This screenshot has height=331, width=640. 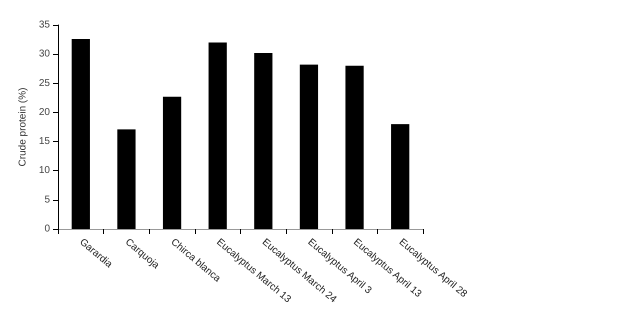 I want to click on y-tick-label: 35, so click(x=44, y=25).